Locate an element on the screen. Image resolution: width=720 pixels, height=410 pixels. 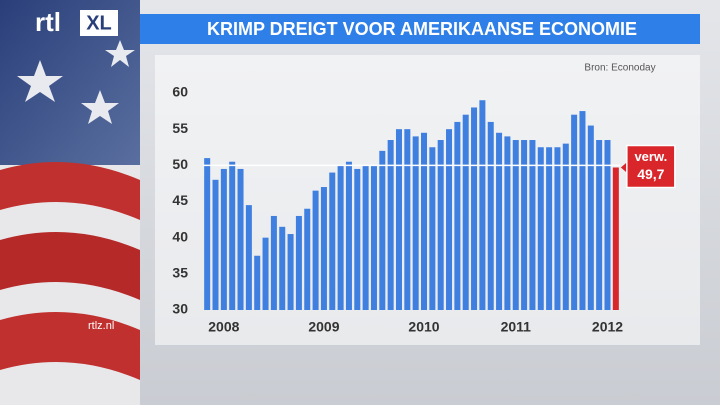
x-tick-label: 2010 is located at coordinates (423, 327).